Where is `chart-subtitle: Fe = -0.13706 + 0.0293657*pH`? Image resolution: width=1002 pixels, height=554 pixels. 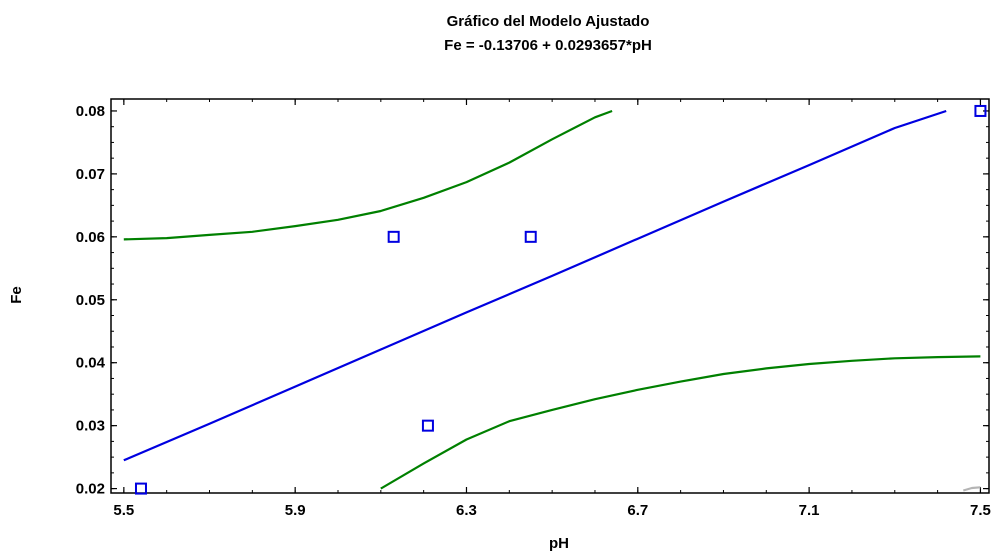 chart-subtitle: Fe = -0.13706 + 0.0293657*pH is located at coordinates (548, 45).